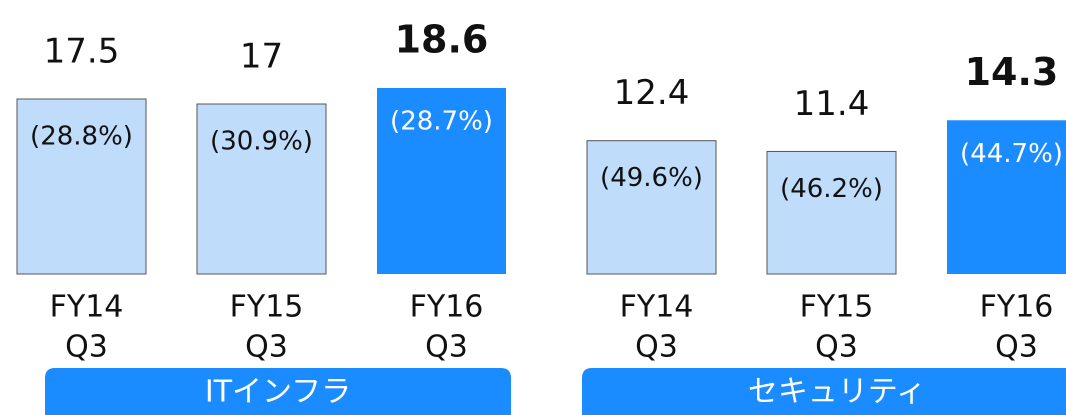 Image resolution: width=1066 pixels, height=415 pixels. Describe the element at coordinates (1012, 72) in the screenshot. I see `value-label: 14.3` at that location.